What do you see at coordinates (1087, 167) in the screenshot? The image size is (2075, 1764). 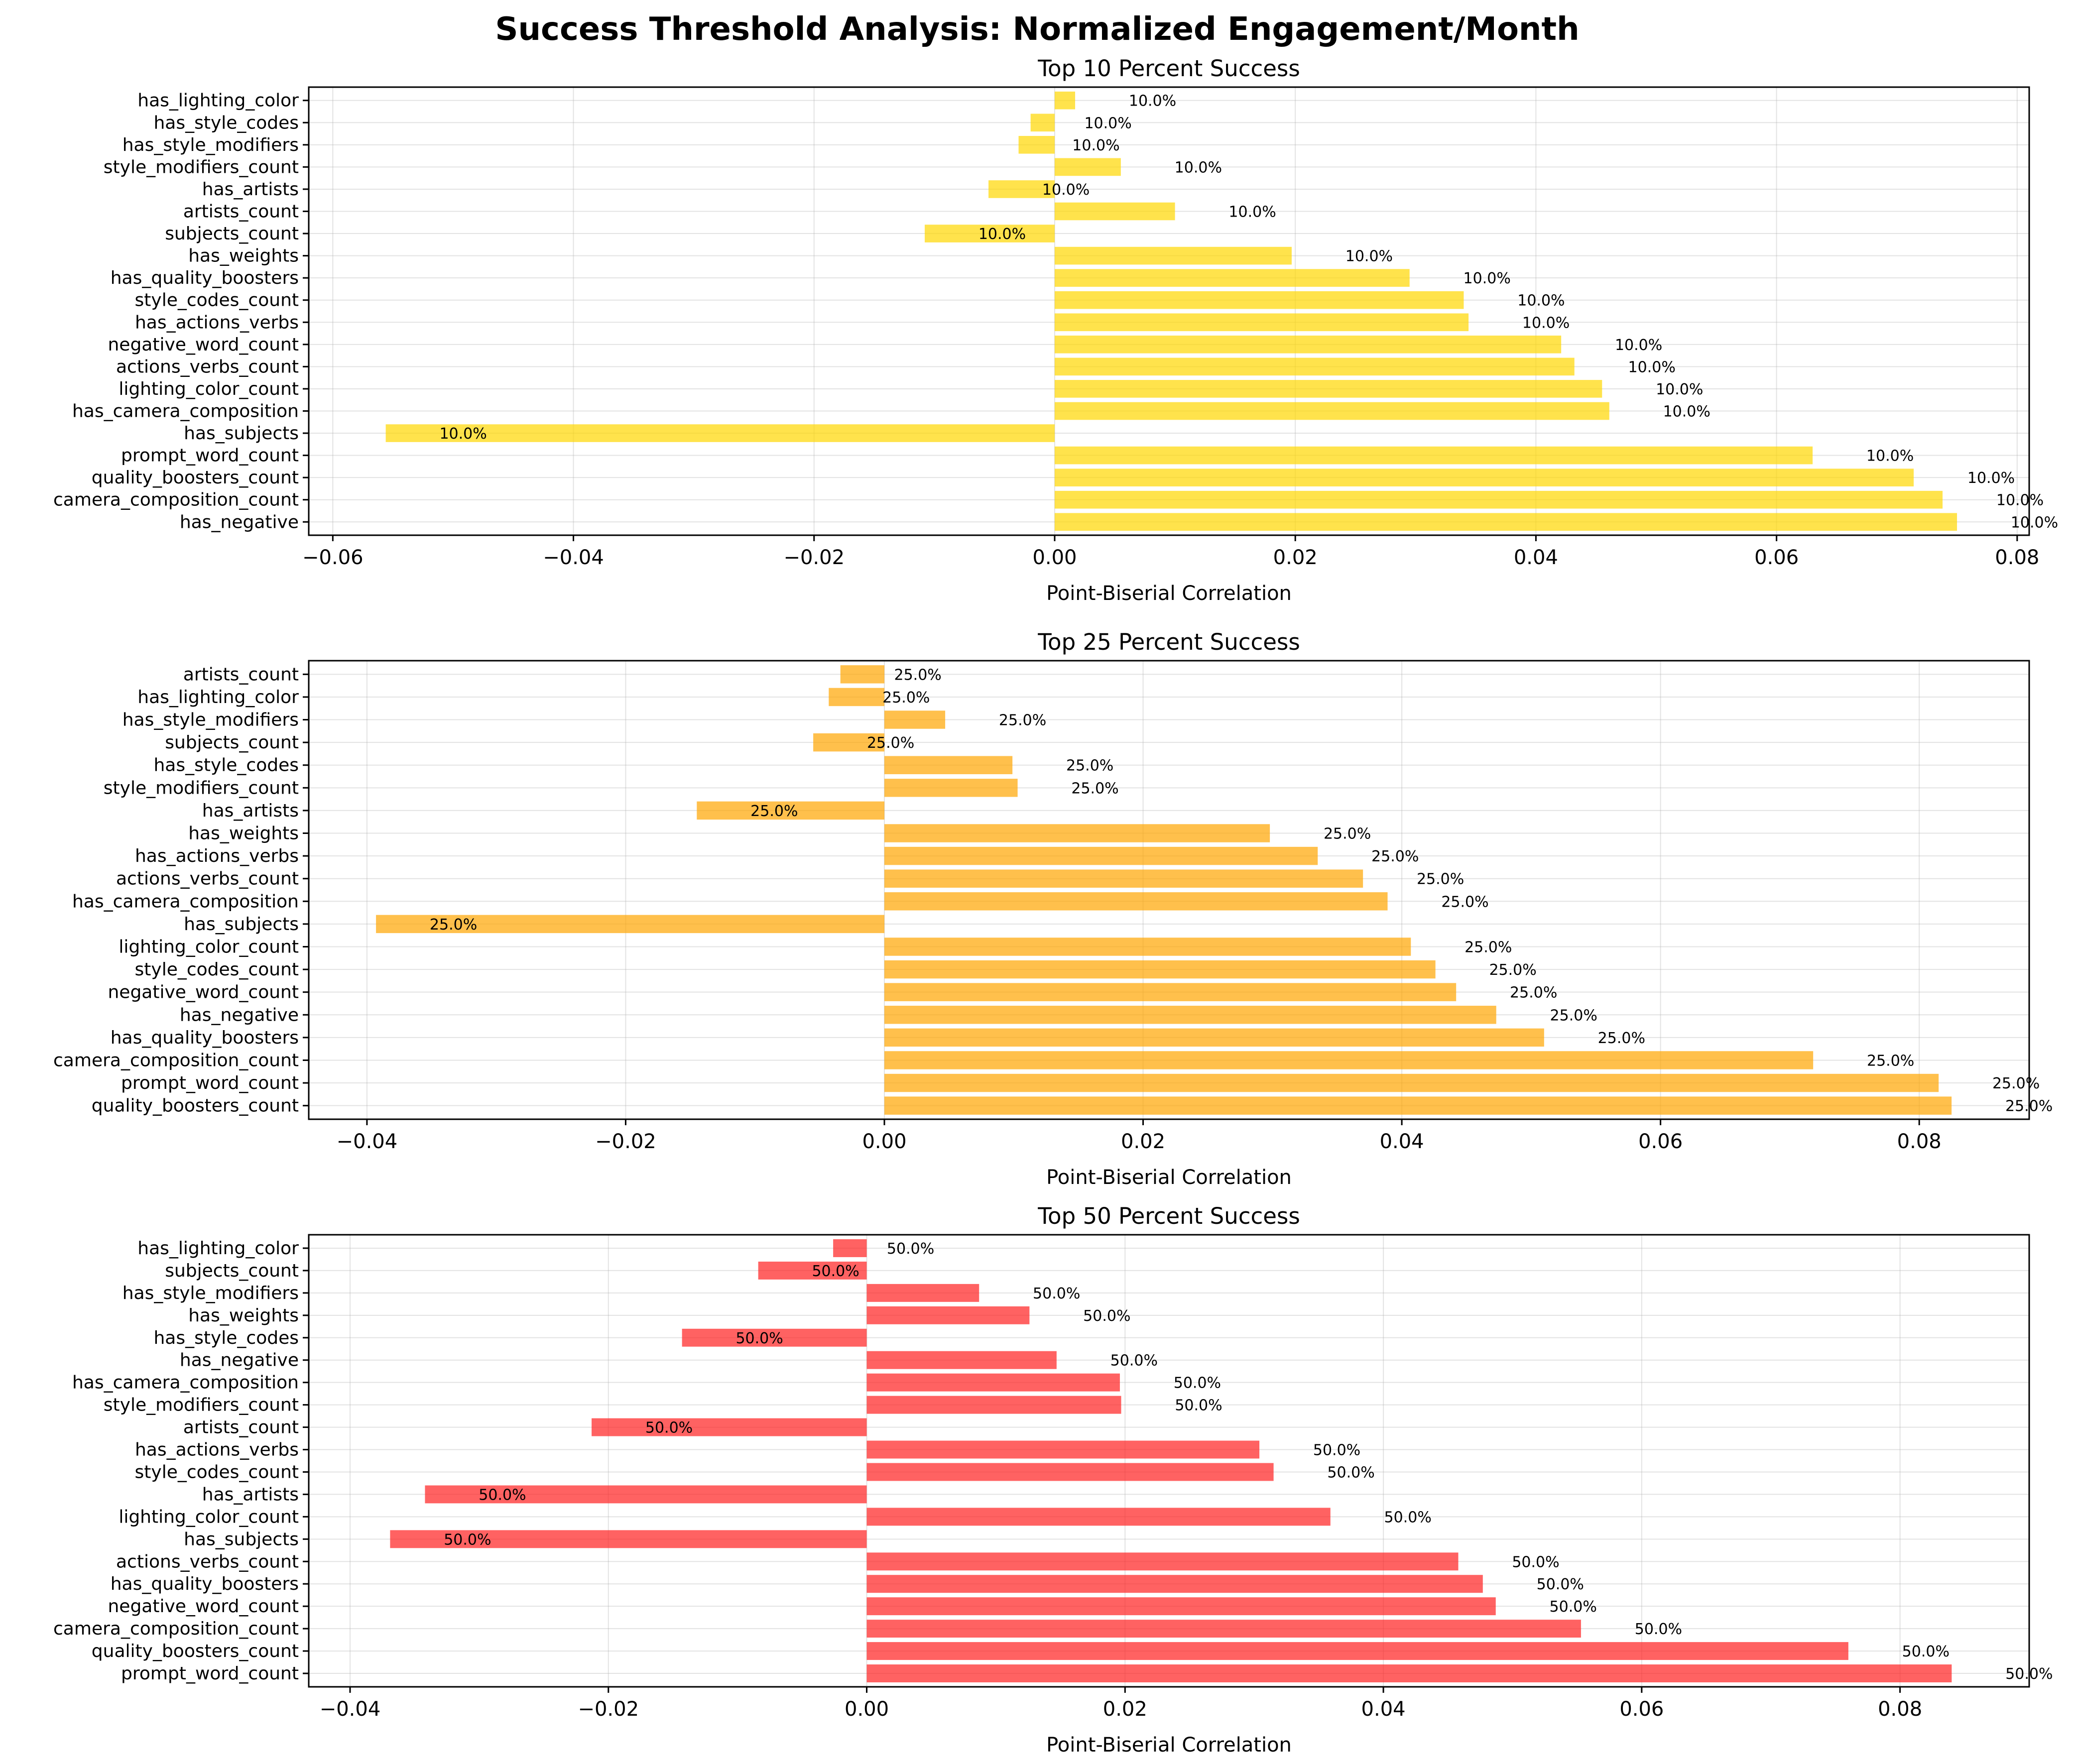 I see `bar-style_modifiers_count` at bounding box center [1087, 167].